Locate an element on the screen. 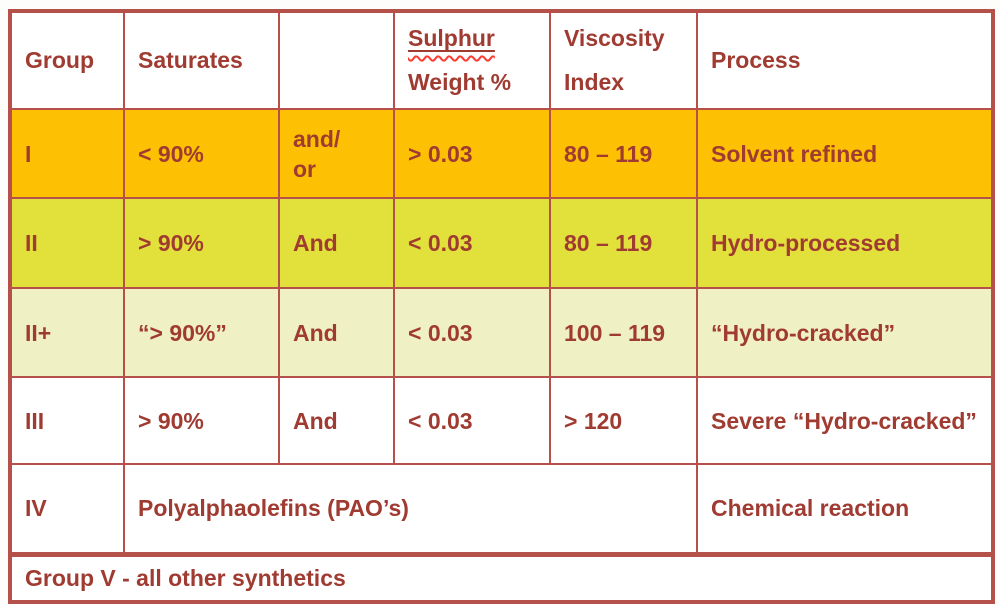 The height and width of the screenshot is (604, 1000). cell-group-V: Group V - all other synthetics is located at coordinates (501, 577).